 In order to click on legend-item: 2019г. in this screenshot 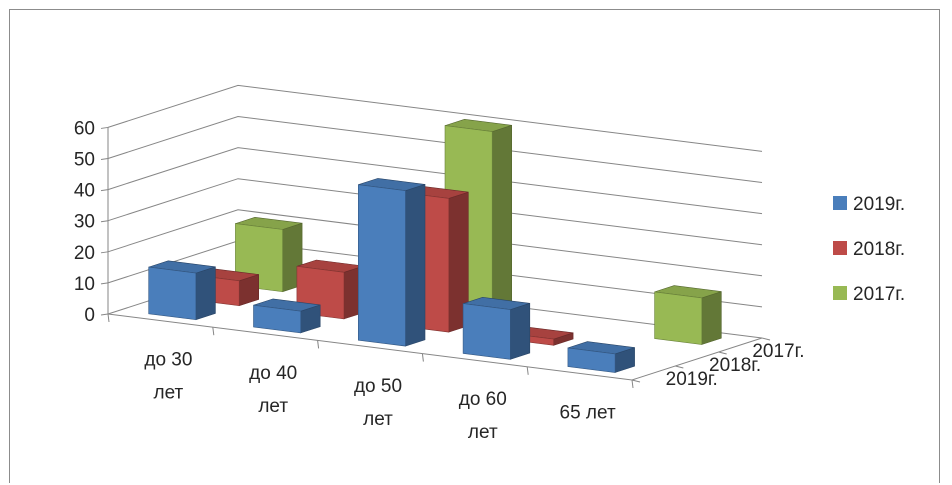, I will do `click(869, 204)`.